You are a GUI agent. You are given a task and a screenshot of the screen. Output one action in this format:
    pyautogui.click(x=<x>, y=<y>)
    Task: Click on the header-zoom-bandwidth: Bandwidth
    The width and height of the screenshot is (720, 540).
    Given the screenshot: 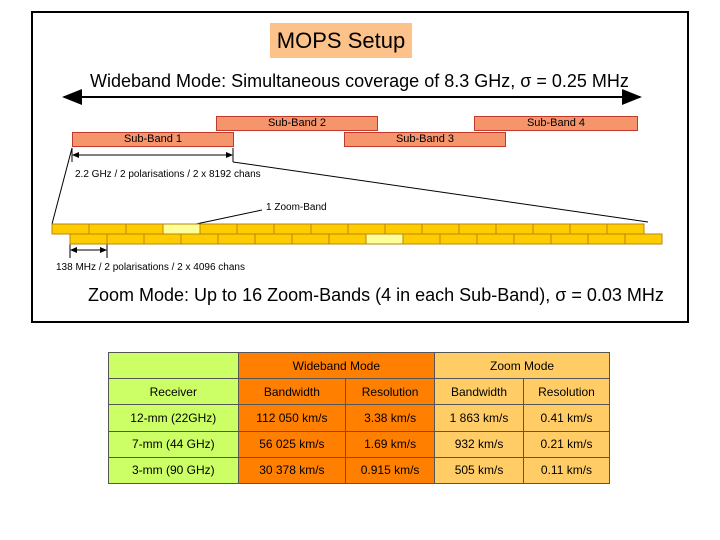 What is the action you would take?
    pyautogui.click(x=479, y=392)
    